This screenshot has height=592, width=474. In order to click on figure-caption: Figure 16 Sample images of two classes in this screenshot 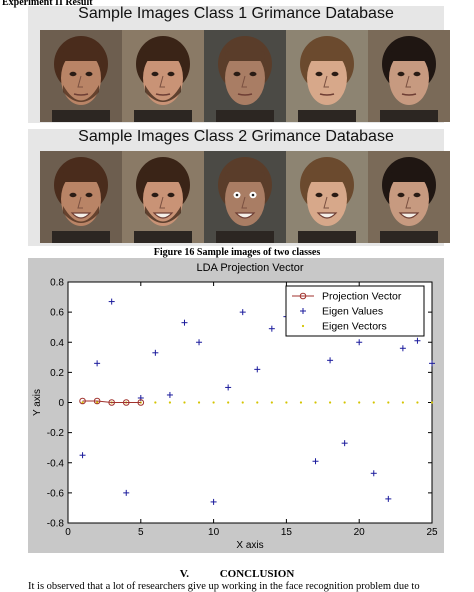, I will do `click(237, 252)`.